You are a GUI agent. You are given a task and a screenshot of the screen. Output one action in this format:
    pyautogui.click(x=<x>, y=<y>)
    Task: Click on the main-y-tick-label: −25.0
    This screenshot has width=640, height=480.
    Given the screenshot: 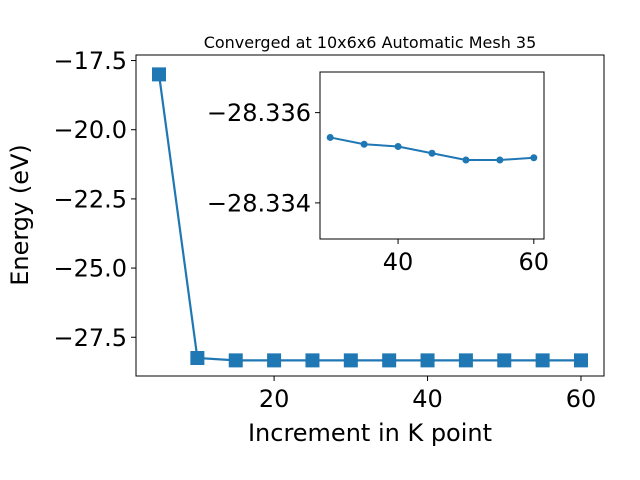 What is the action you would take?
    pyautogui.click(x=90, y=269)
    